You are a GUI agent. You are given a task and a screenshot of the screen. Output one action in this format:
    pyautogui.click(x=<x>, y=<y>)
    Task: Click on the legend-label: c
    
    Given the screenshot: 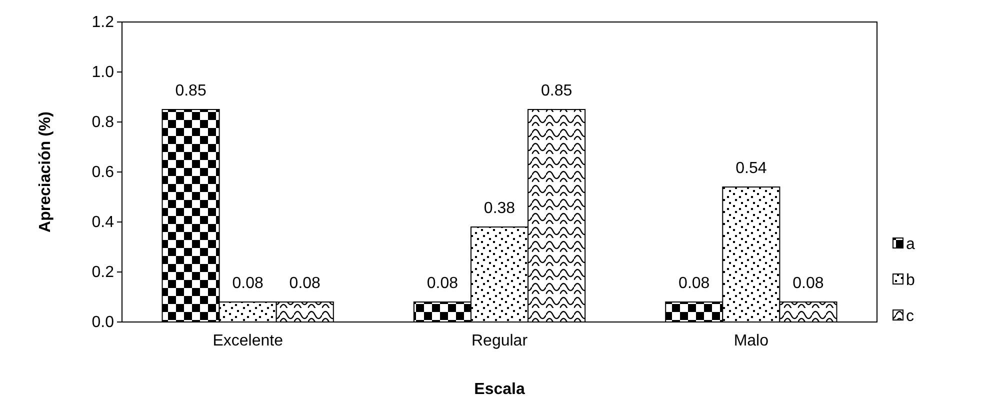 What is the action you would take?
    pyautogui.click(x=910, y=316)
    